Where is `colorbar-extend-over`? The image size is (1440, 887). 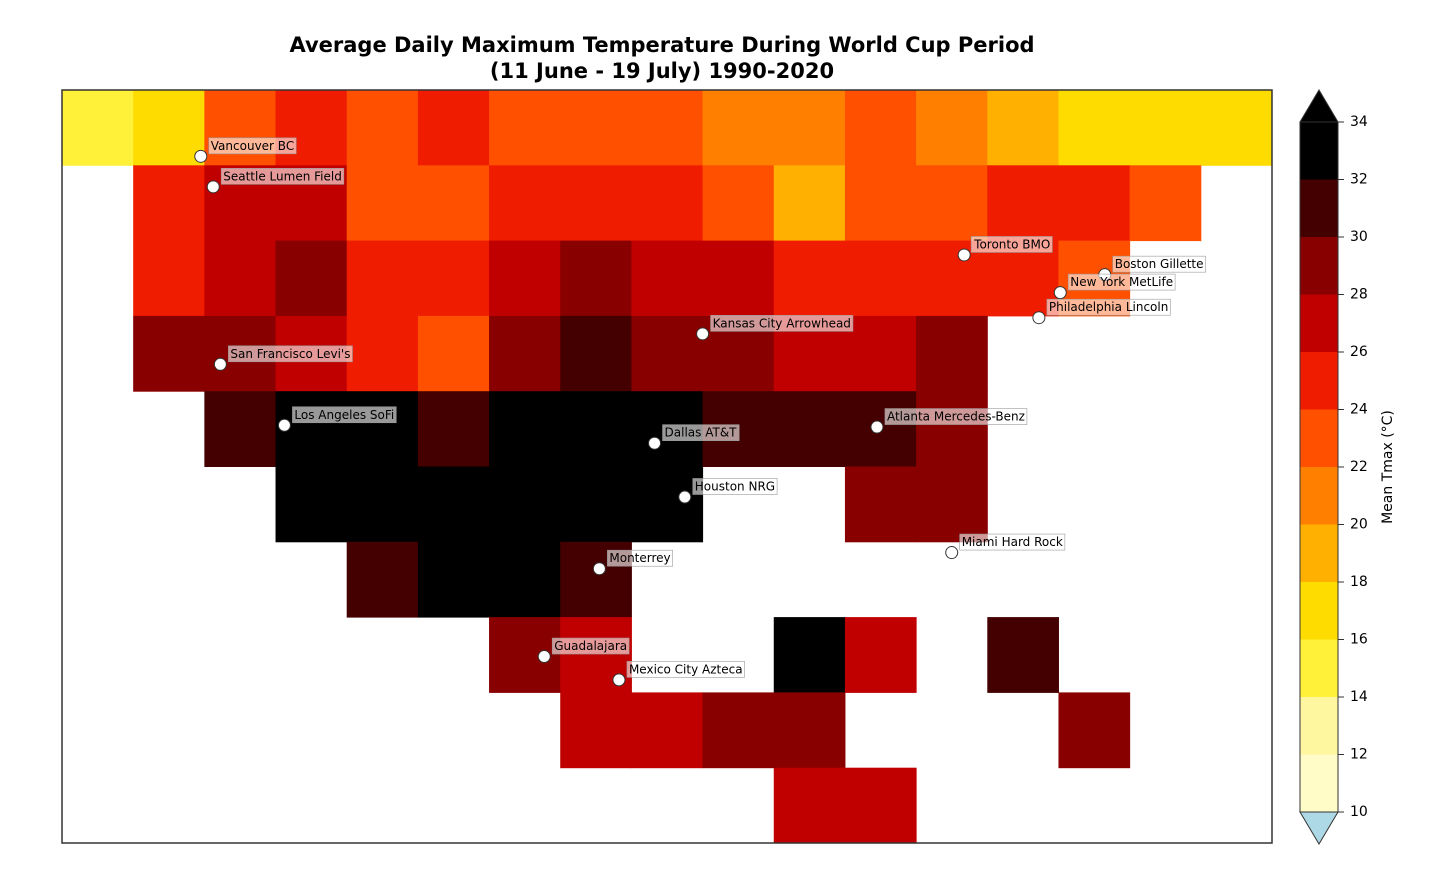 colorbar-extend-over is located at coordinates (1319, 106).